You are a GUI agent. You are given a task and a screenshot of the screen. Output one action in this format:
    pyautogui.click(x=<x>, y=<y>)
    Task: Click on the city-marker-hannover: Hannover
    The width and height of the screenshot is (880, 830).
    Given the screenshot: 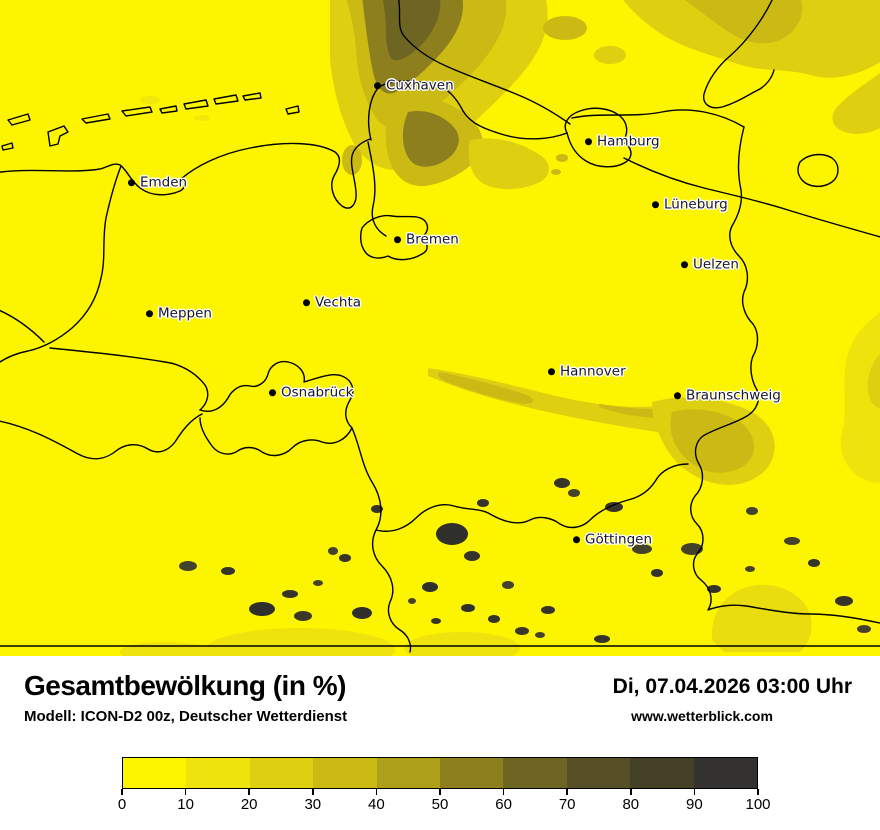 What is the action you would take?
    pyautogui.click(x=587, y=372)
    